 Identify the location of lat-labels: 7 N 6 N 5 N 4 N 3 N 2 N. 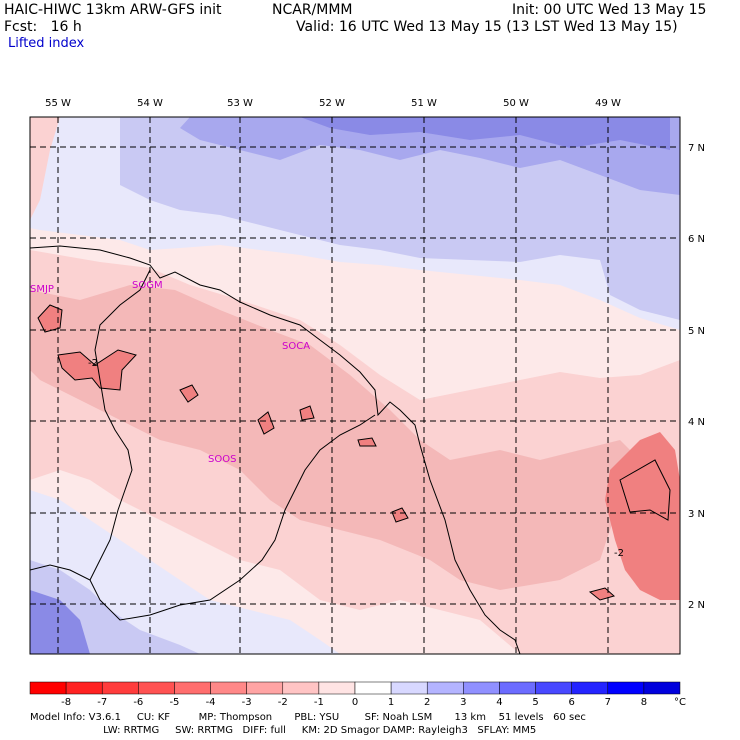
(696, 377).